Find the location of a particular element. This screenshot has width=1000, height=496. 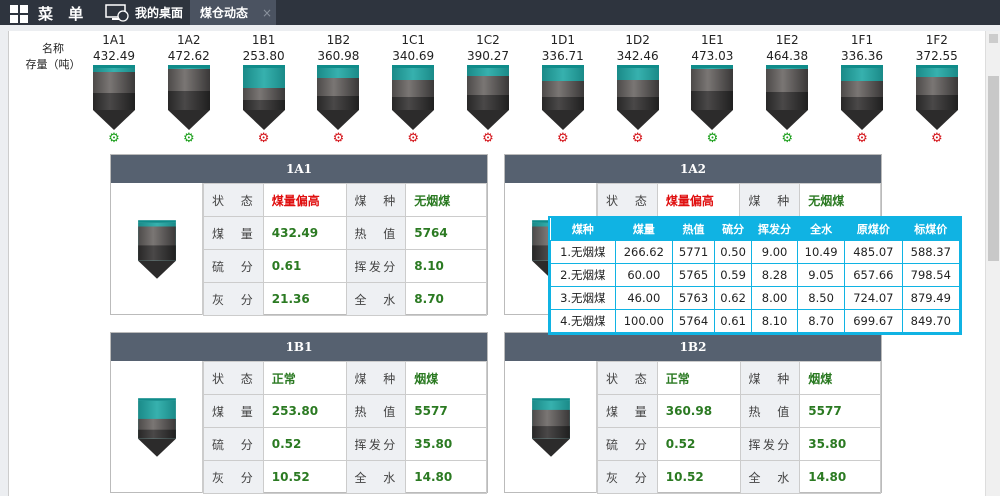

popup-cell: 699.67 is located at coordinates (873, 320).